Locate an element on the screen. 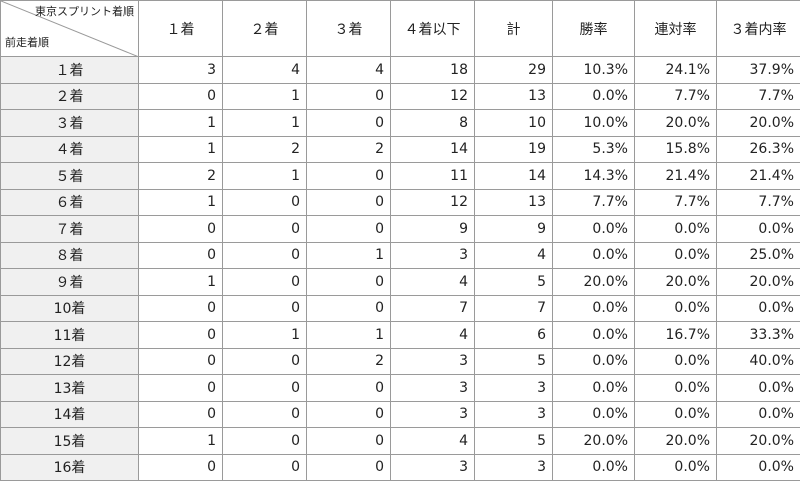 The image size is (800, 497). table-row: 14着 0 0 0 3 3 0.0% 0.0% 0.0% is located at coordinates (400, 414).